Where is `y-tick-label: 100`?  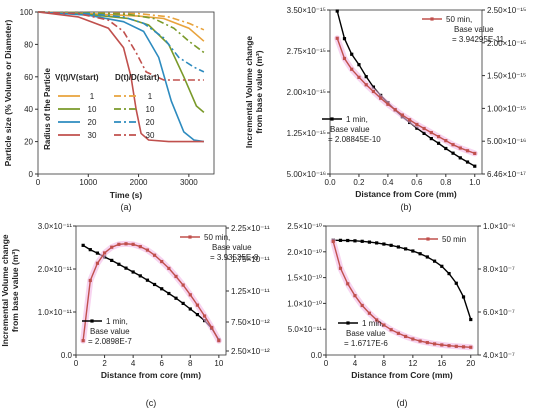 y-tick-label: 100 is located at coordinates (27, 12).